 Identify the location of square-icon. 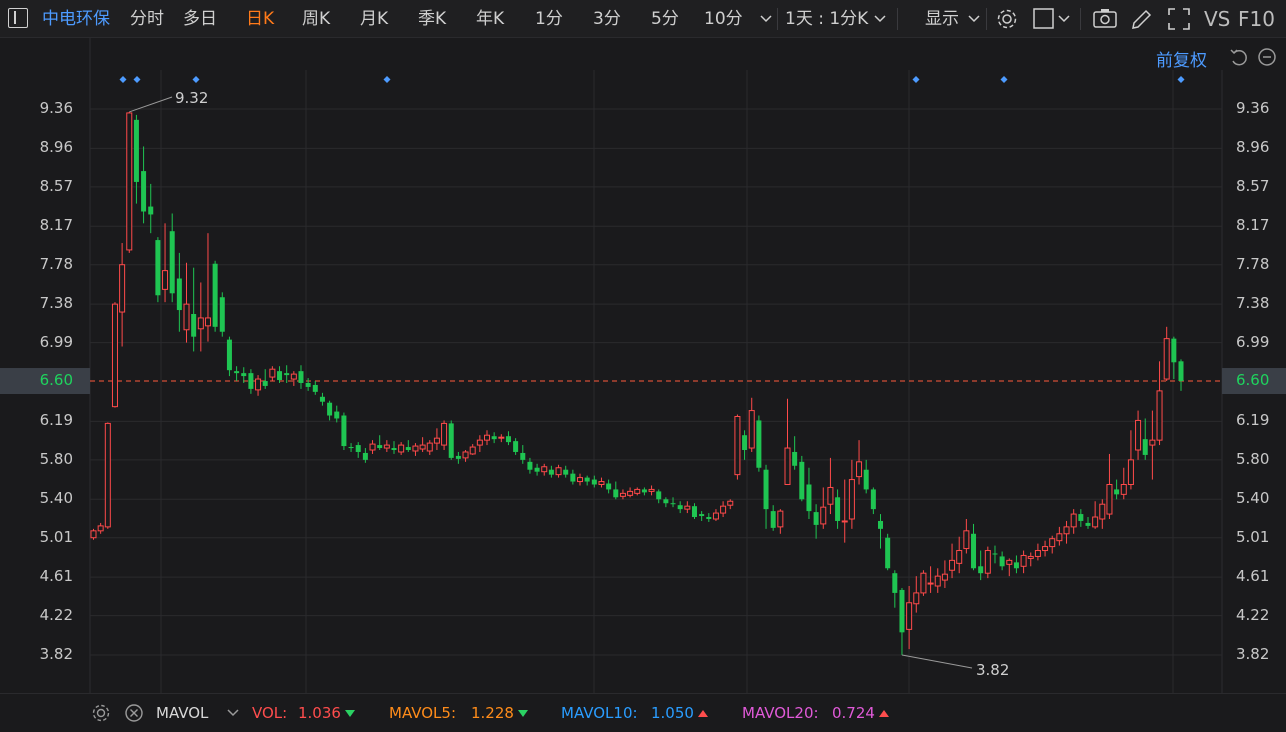
(1044, 19).